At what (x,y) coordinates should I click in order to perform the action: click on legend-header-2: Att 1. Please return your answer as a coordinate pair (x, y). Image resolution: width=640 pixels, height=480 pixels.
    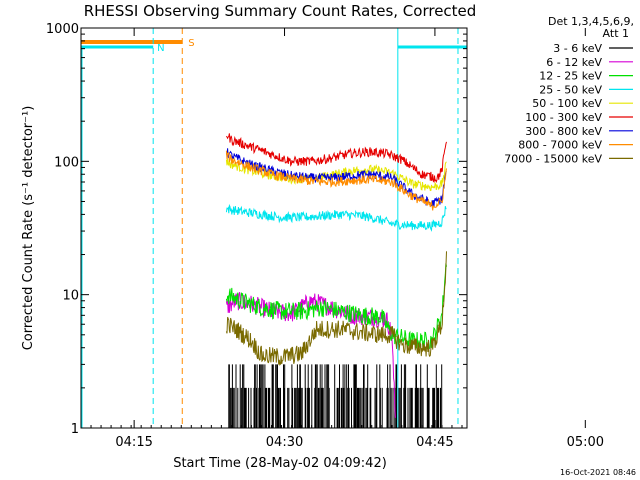
    Looking at the image, I should click on (616, 33).